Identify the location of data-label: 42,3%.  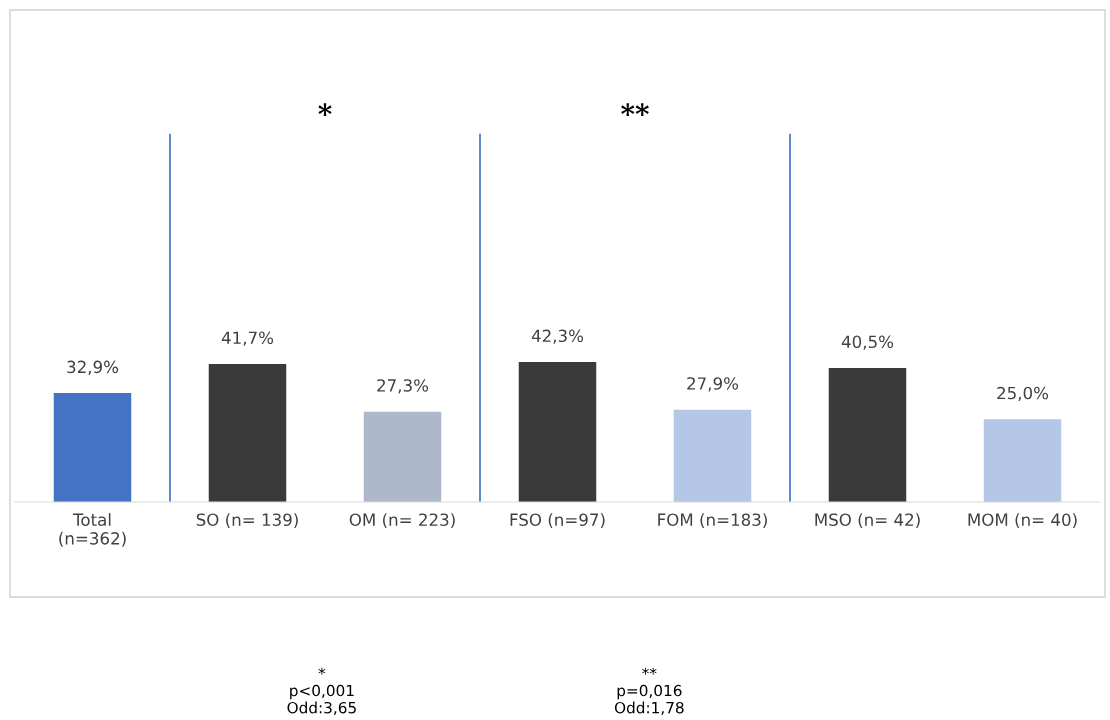
(557, 336).